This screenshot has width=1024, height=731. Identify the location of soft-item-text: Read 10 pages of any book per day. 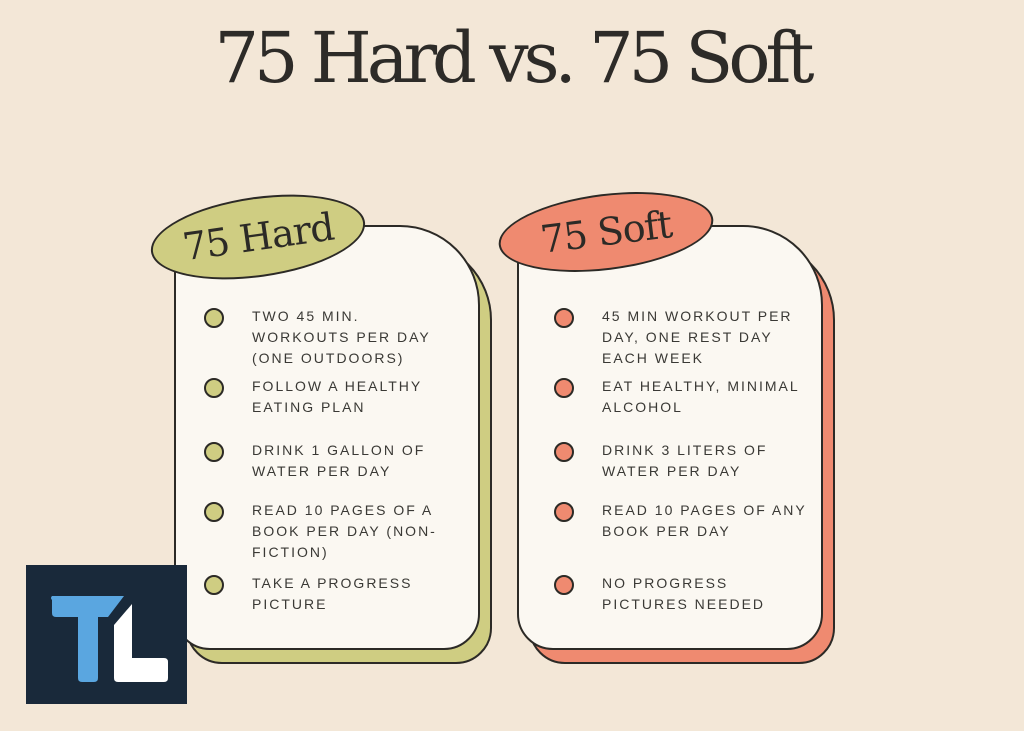
(704, 520).